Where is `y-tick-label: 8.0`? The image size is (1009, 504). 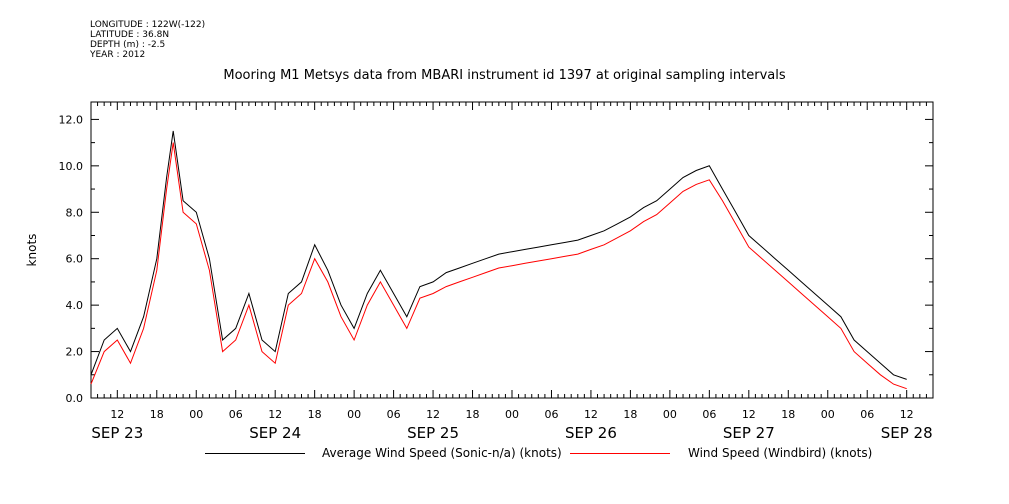 y-tick-label: 8.0 is located at coordinates (75, 212).